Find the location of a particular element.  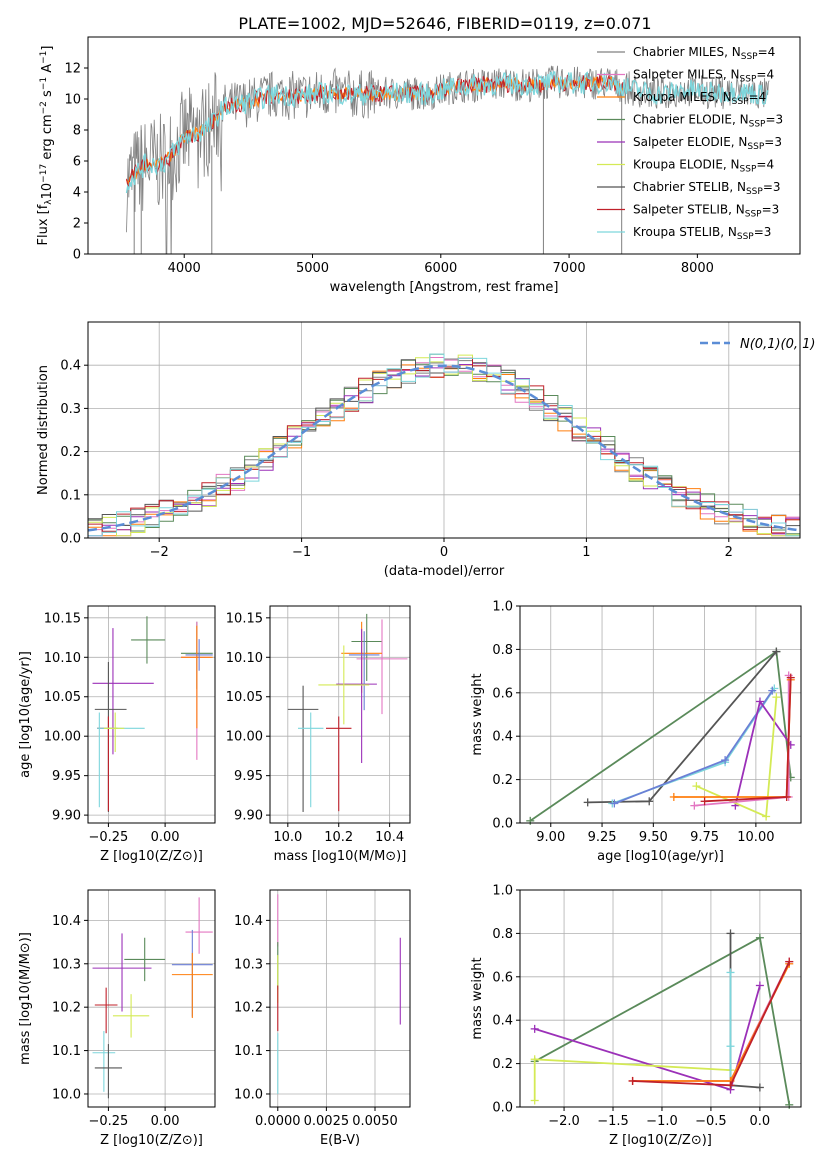

legend-label: Salpeter ELODIE, NSSP=3 is located at coordinates (707, 143).